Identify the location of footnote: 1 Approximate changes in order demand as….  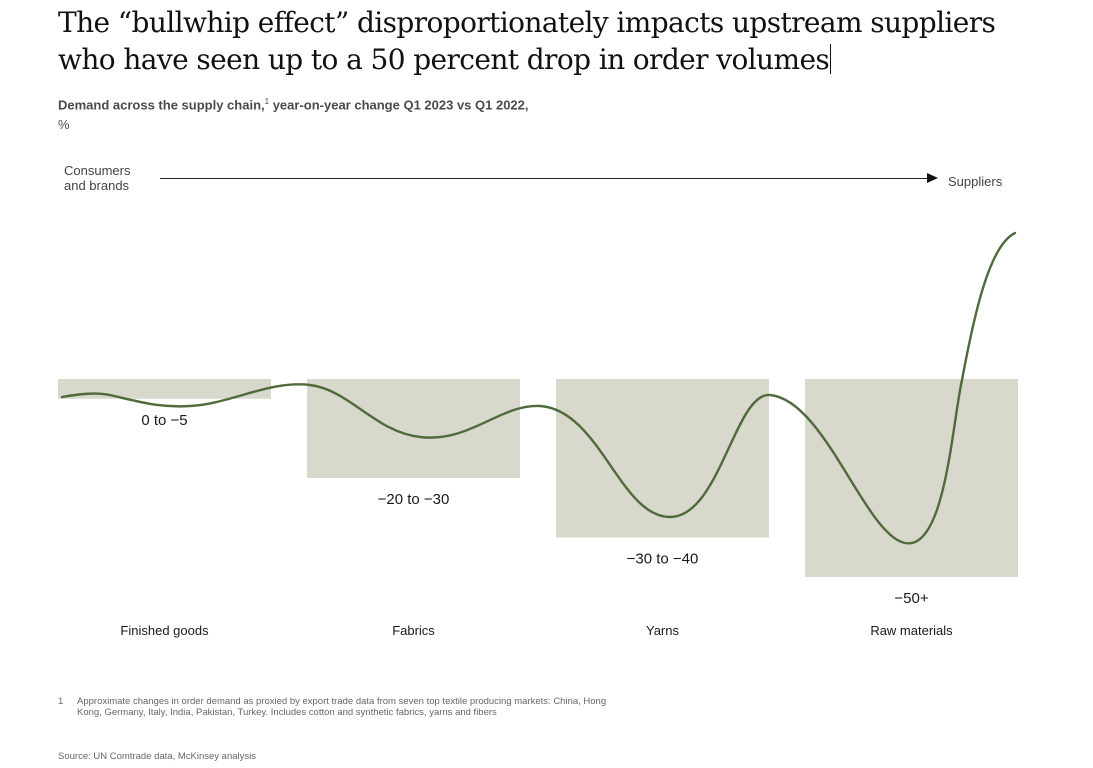
(338, 707).